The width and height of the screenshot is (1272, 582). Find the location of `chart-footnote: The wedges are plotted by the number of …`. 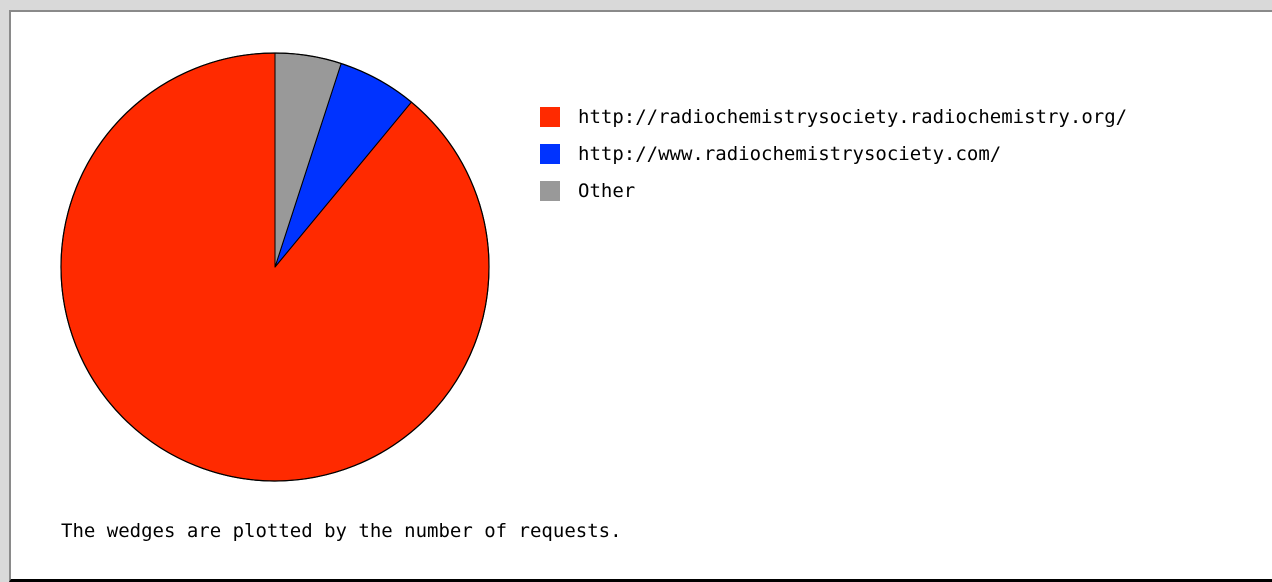

chart-footnote: The wedges are plotted by the number of … is located at coordinates (341, 531).